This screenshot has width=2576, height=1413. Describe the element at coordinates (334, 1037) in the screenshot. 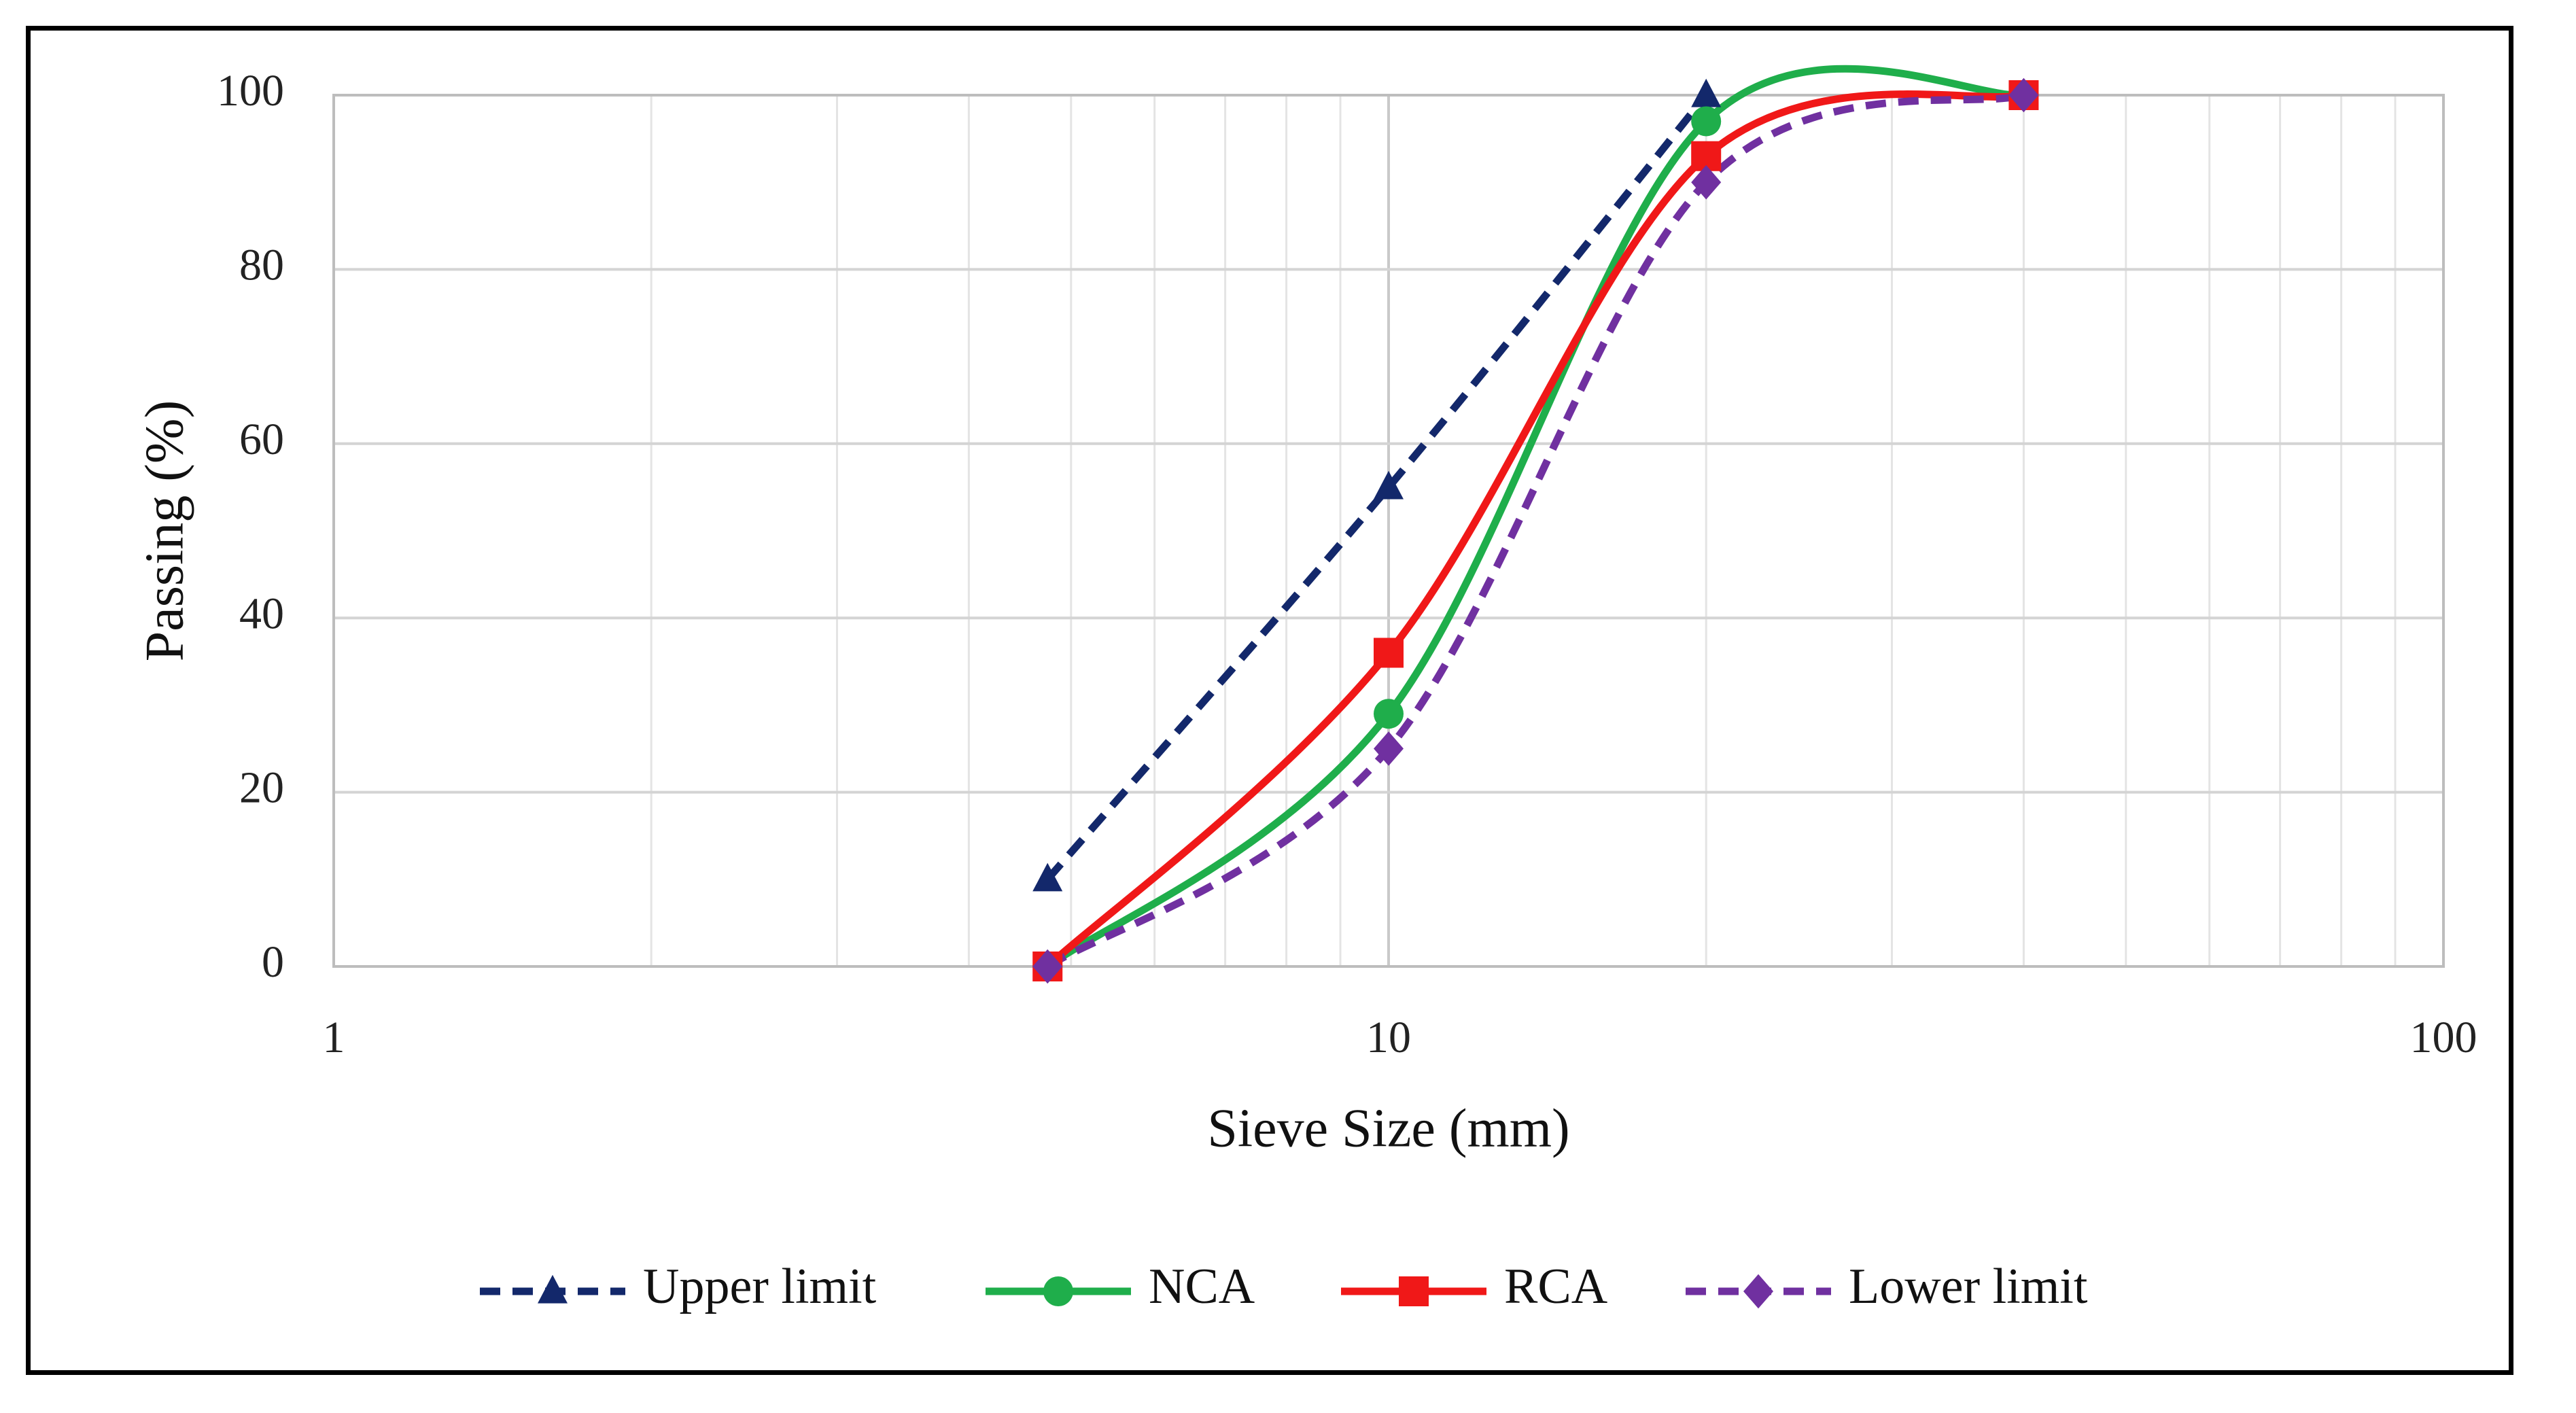

I see `x-tick-label: 1` at that location.